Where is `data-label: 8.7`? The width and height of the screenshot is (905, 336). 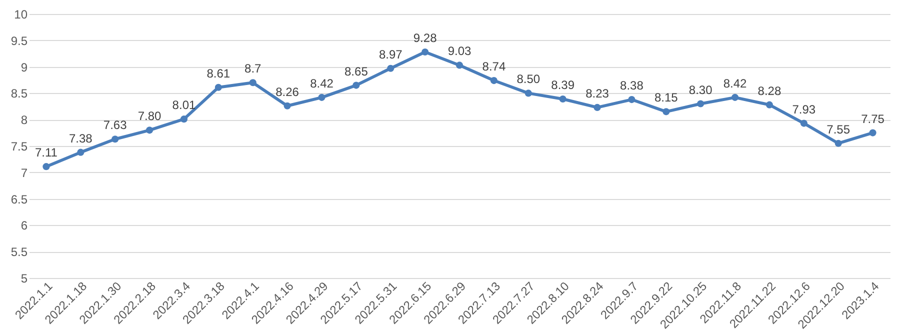
data-label: 8.7 is located at coordinates (253, 69).